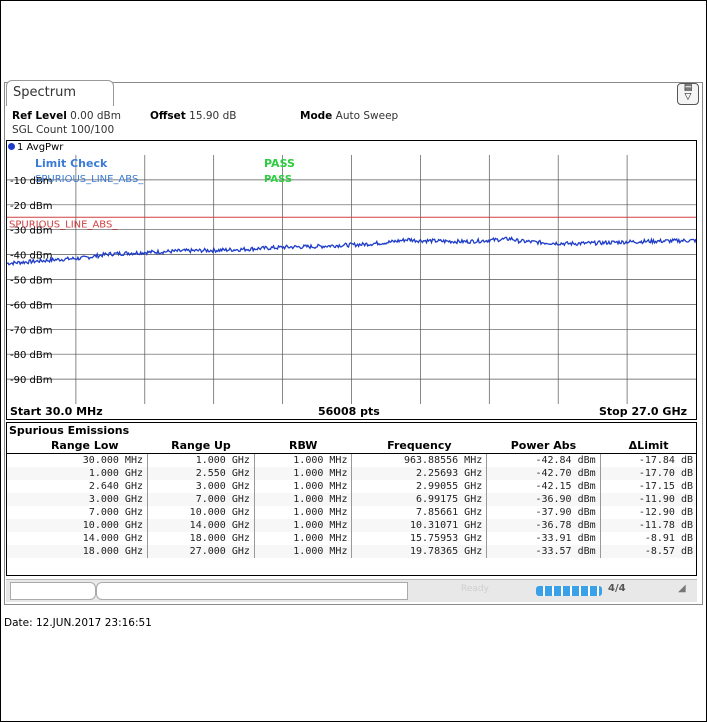 The height and width of the screenshot is (722, 707). I want to click on table-cell: -17.15 dB, so click(648, 486).